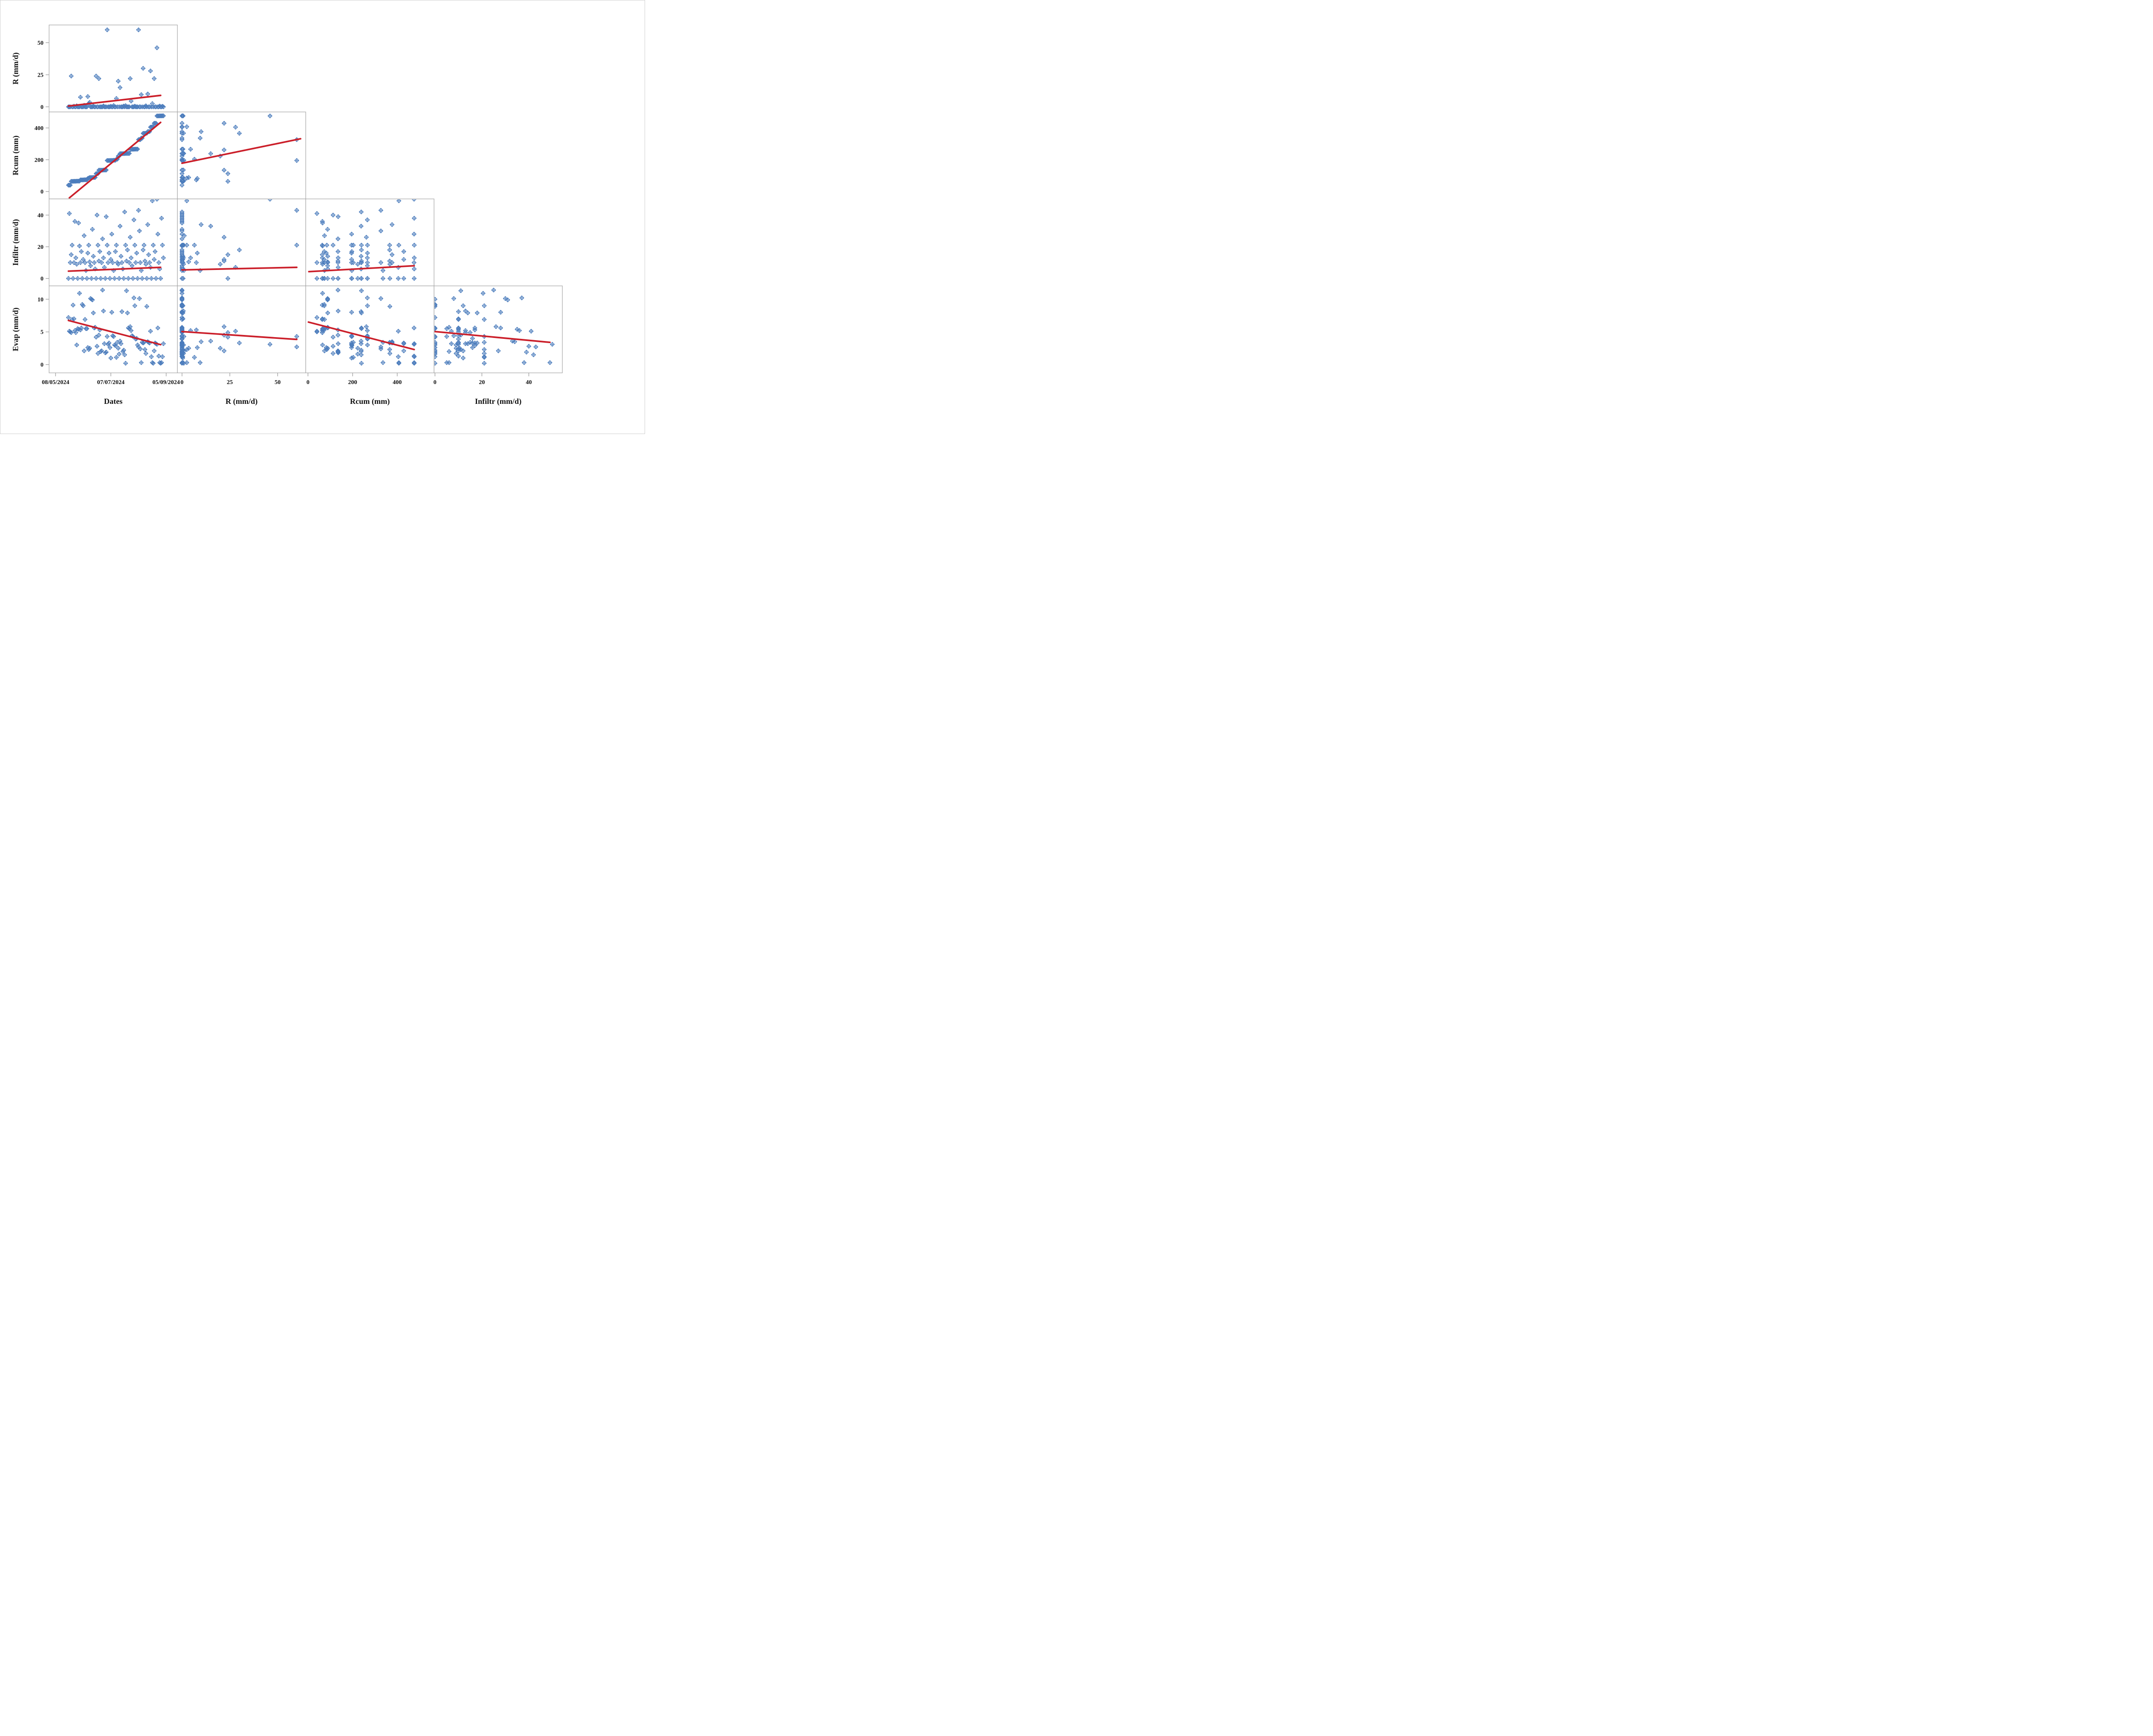 The height and width of the screenshot is (1736, 2153). I want to click on y-axis-rcum-mm: 0 200 400 Rcum (mm), so click(30, 160).